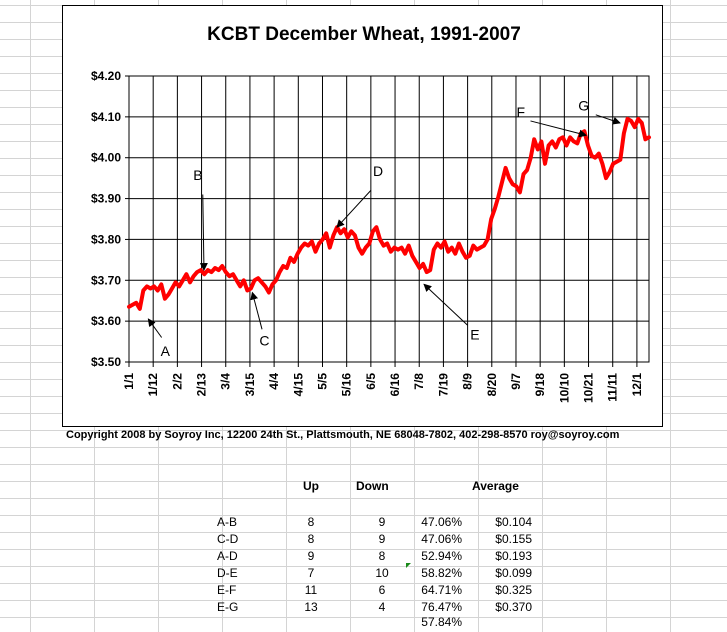  Describe the element at coordinates (613, 387) in the screenshot. I see `x-tick-label: 11/11` at that location.